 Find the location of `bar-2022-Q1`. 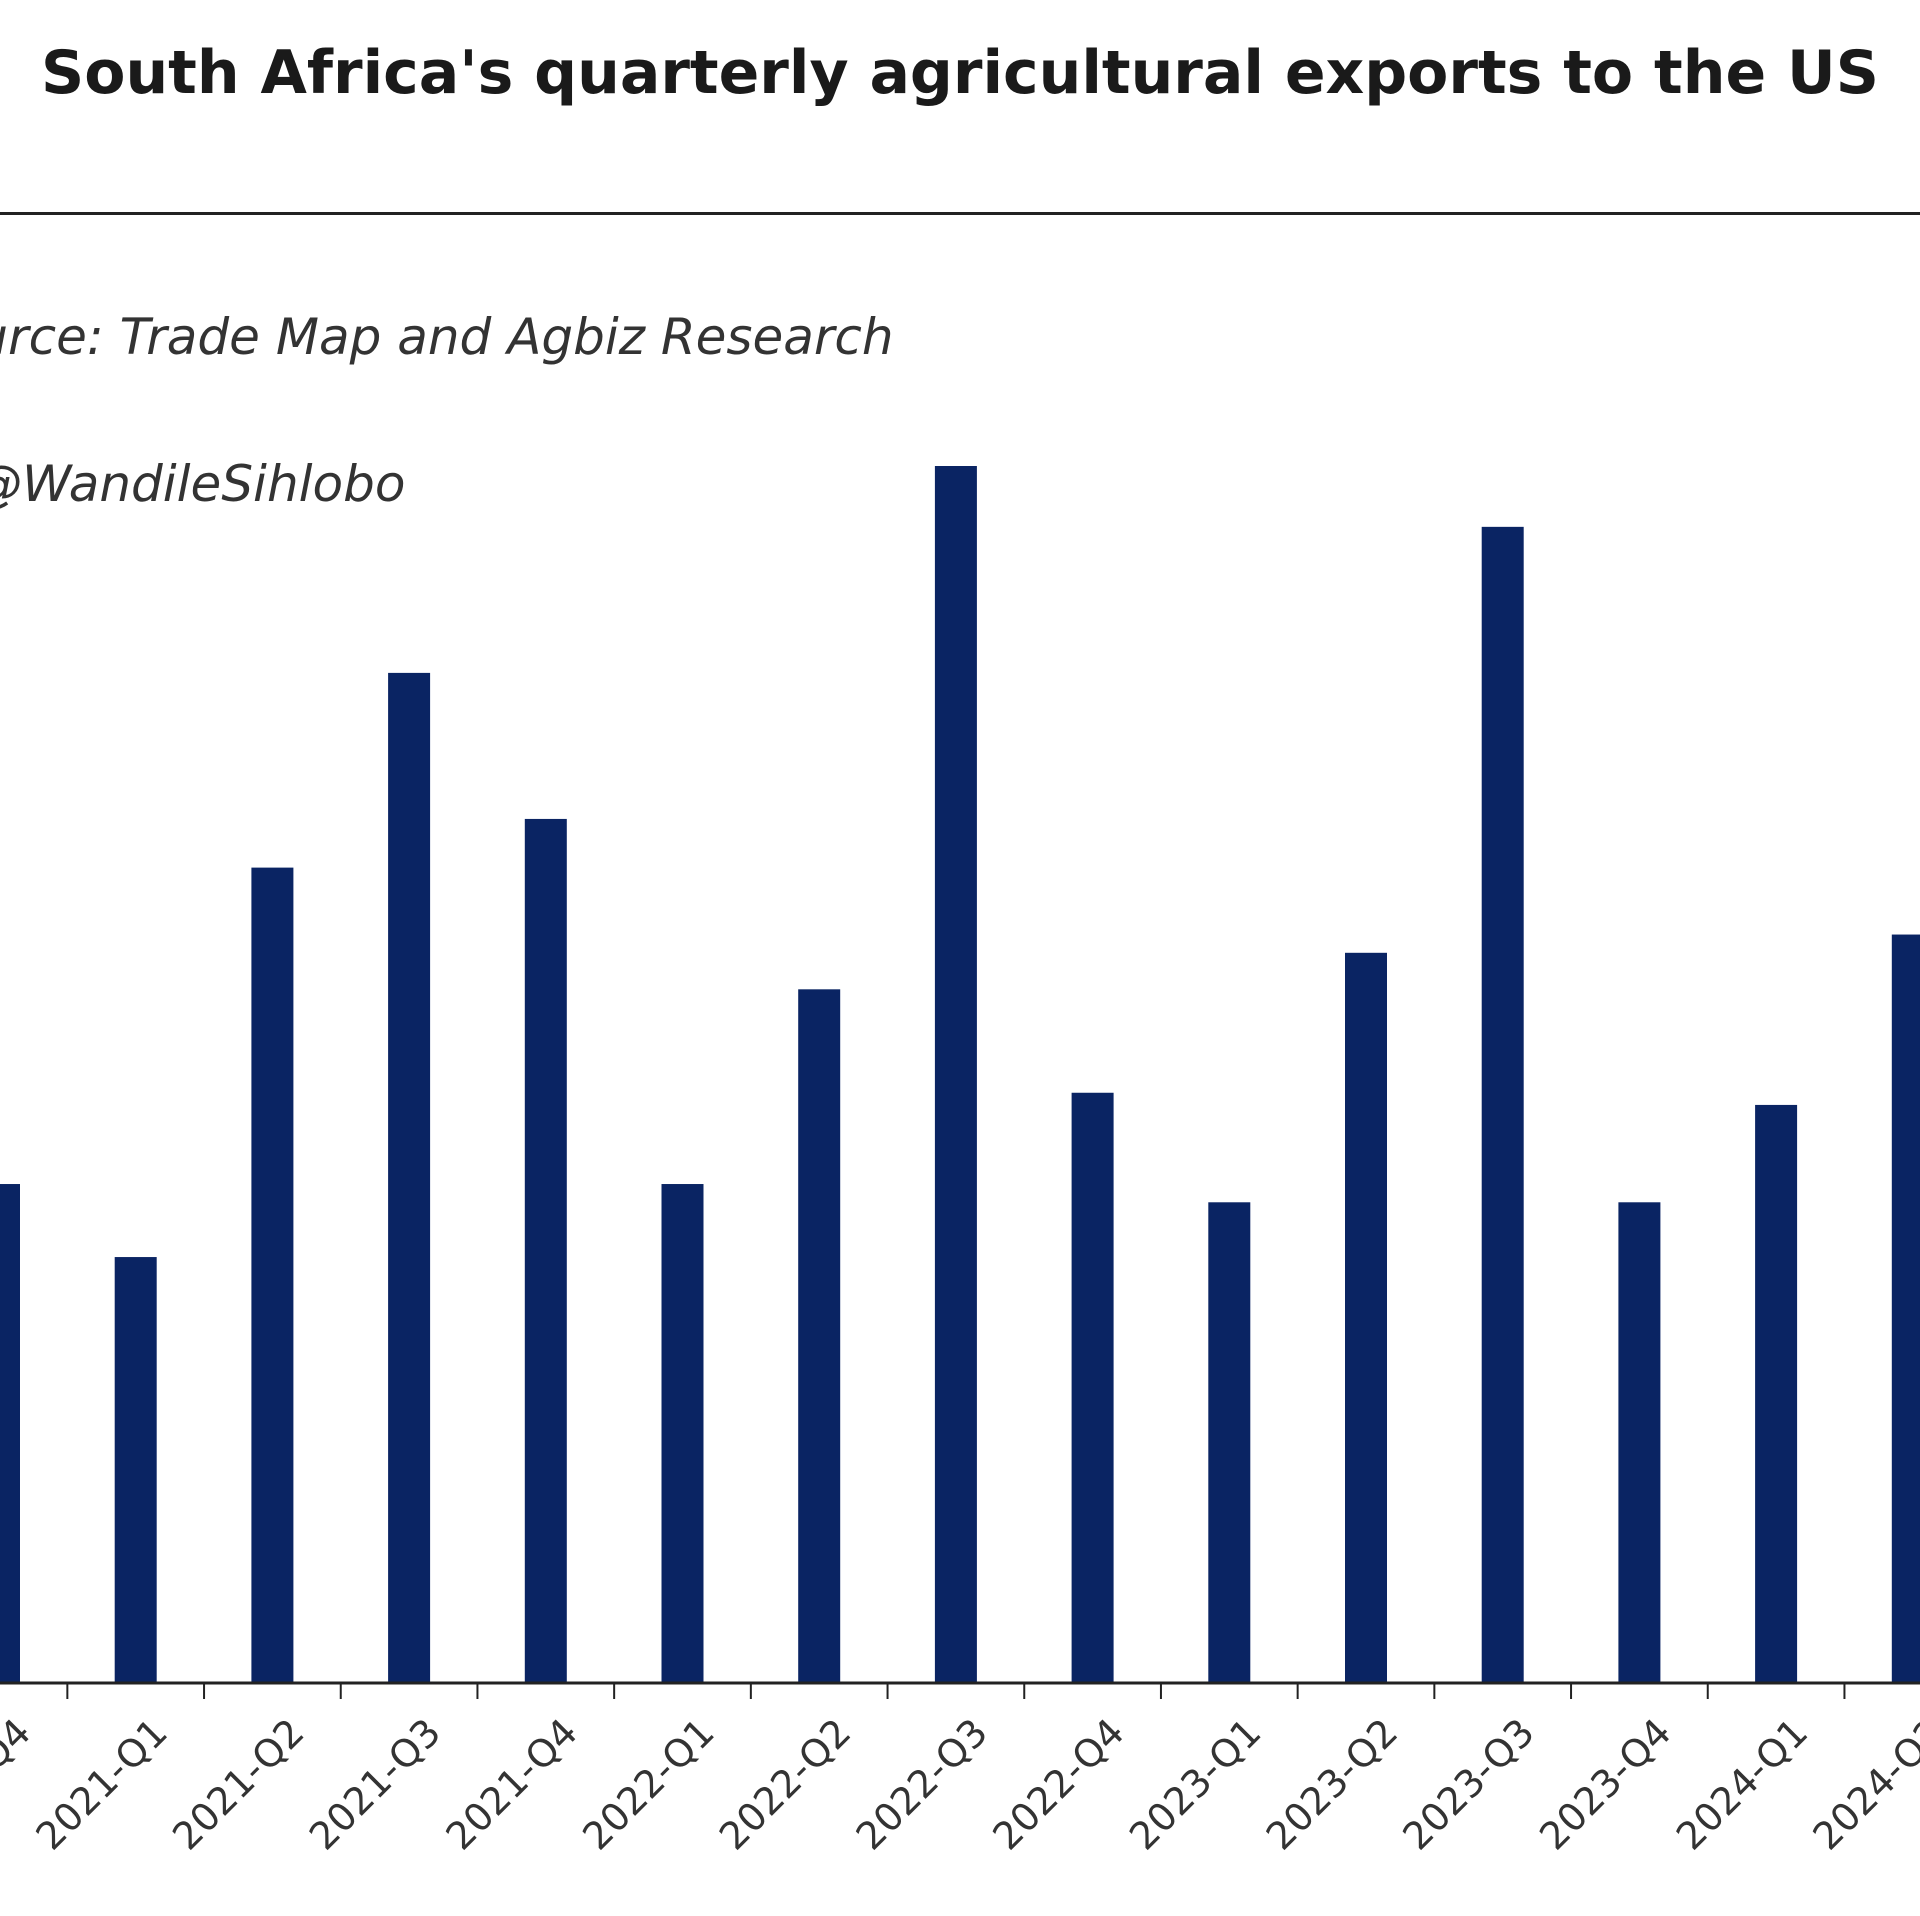

bar-2022-Q1 is located at coordinates (682, 1433).